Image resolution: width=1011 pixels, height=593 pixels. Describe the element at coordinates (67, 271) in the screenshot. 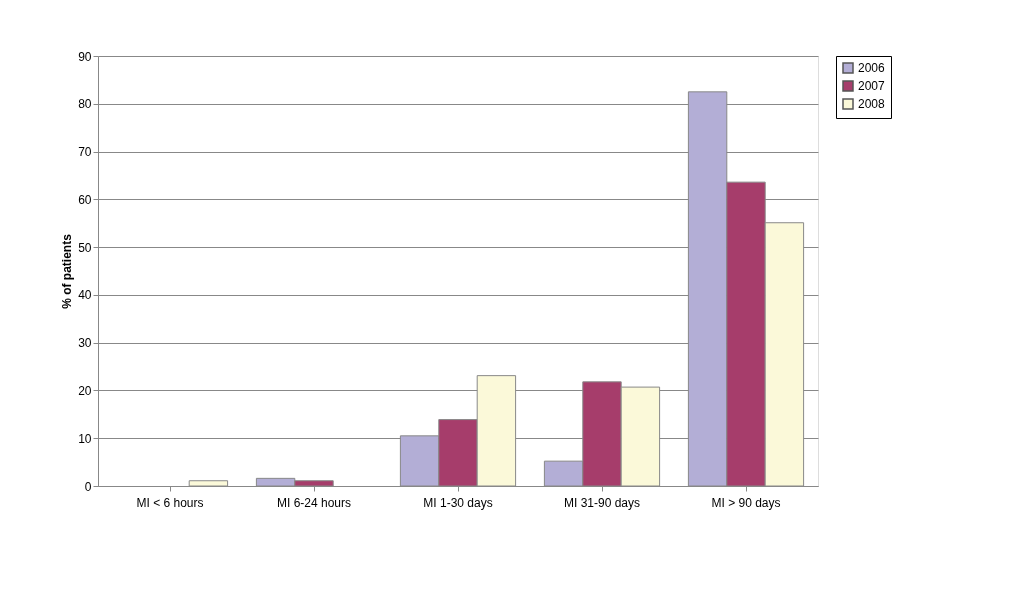

I see `y-axis-title: % of patients` at that location.